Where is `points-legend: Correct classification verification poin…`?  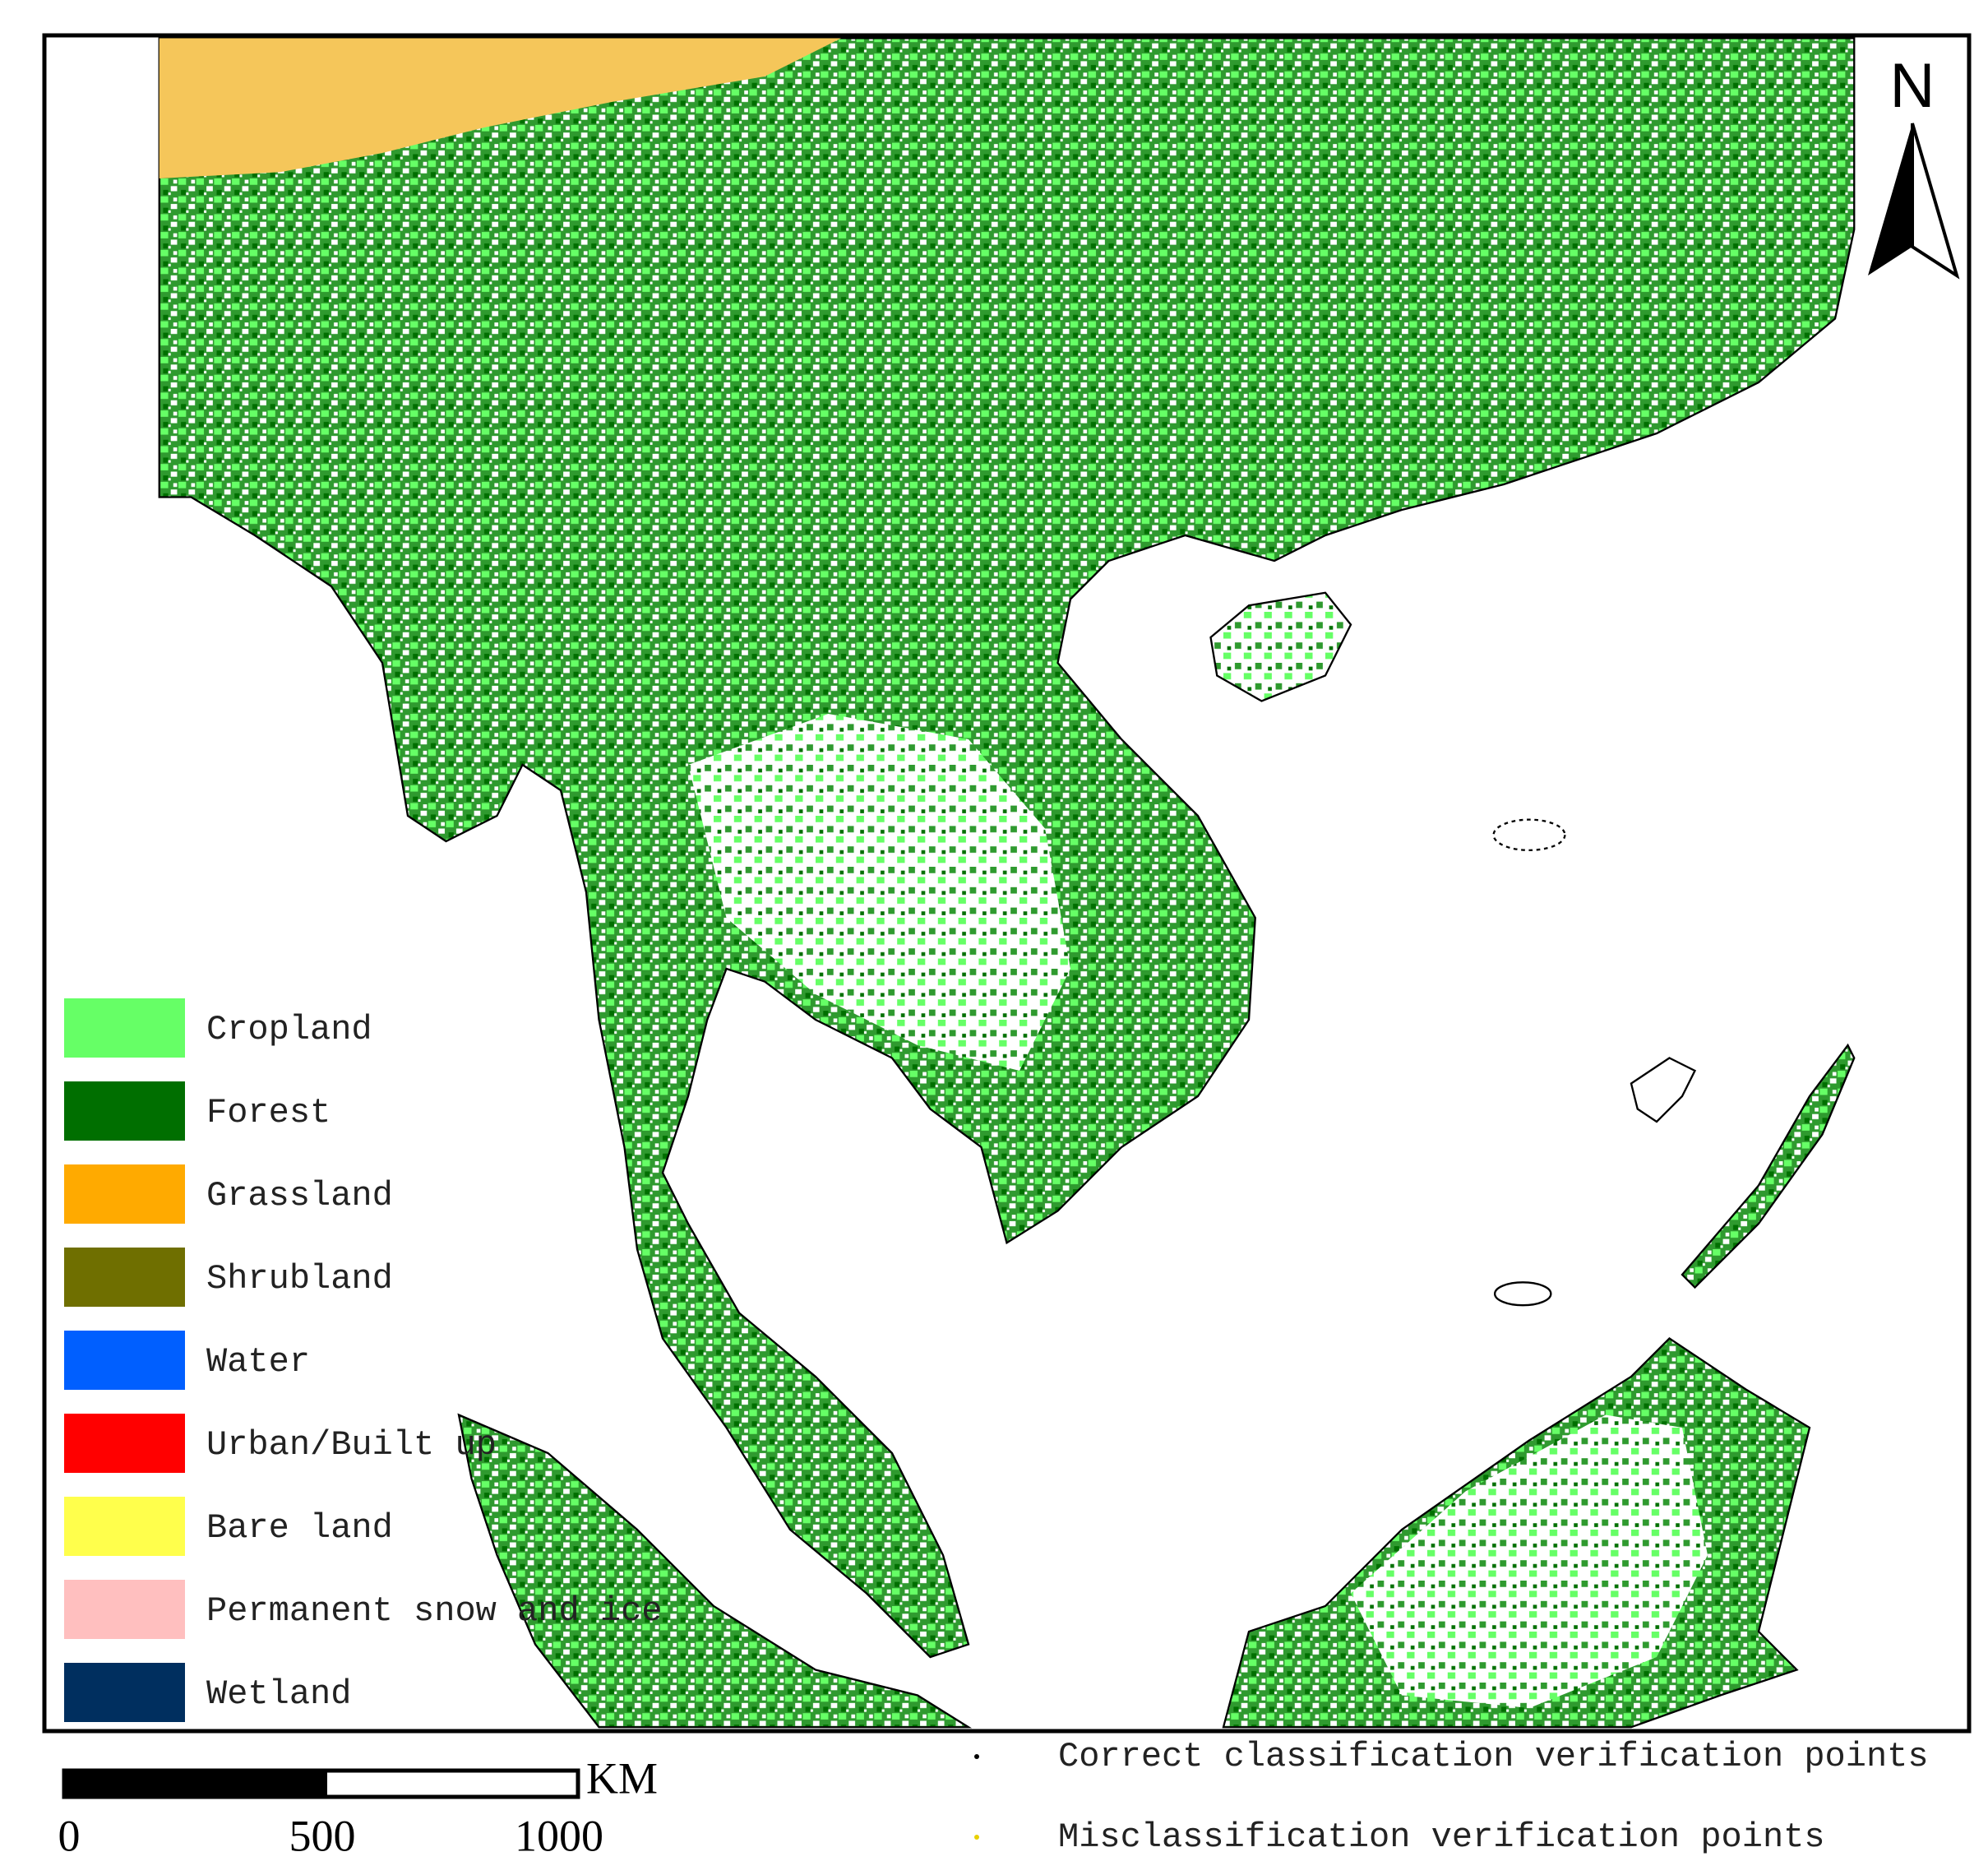 points-legend: Correct classification verification poin… is located at coordinates (1451, 1797).